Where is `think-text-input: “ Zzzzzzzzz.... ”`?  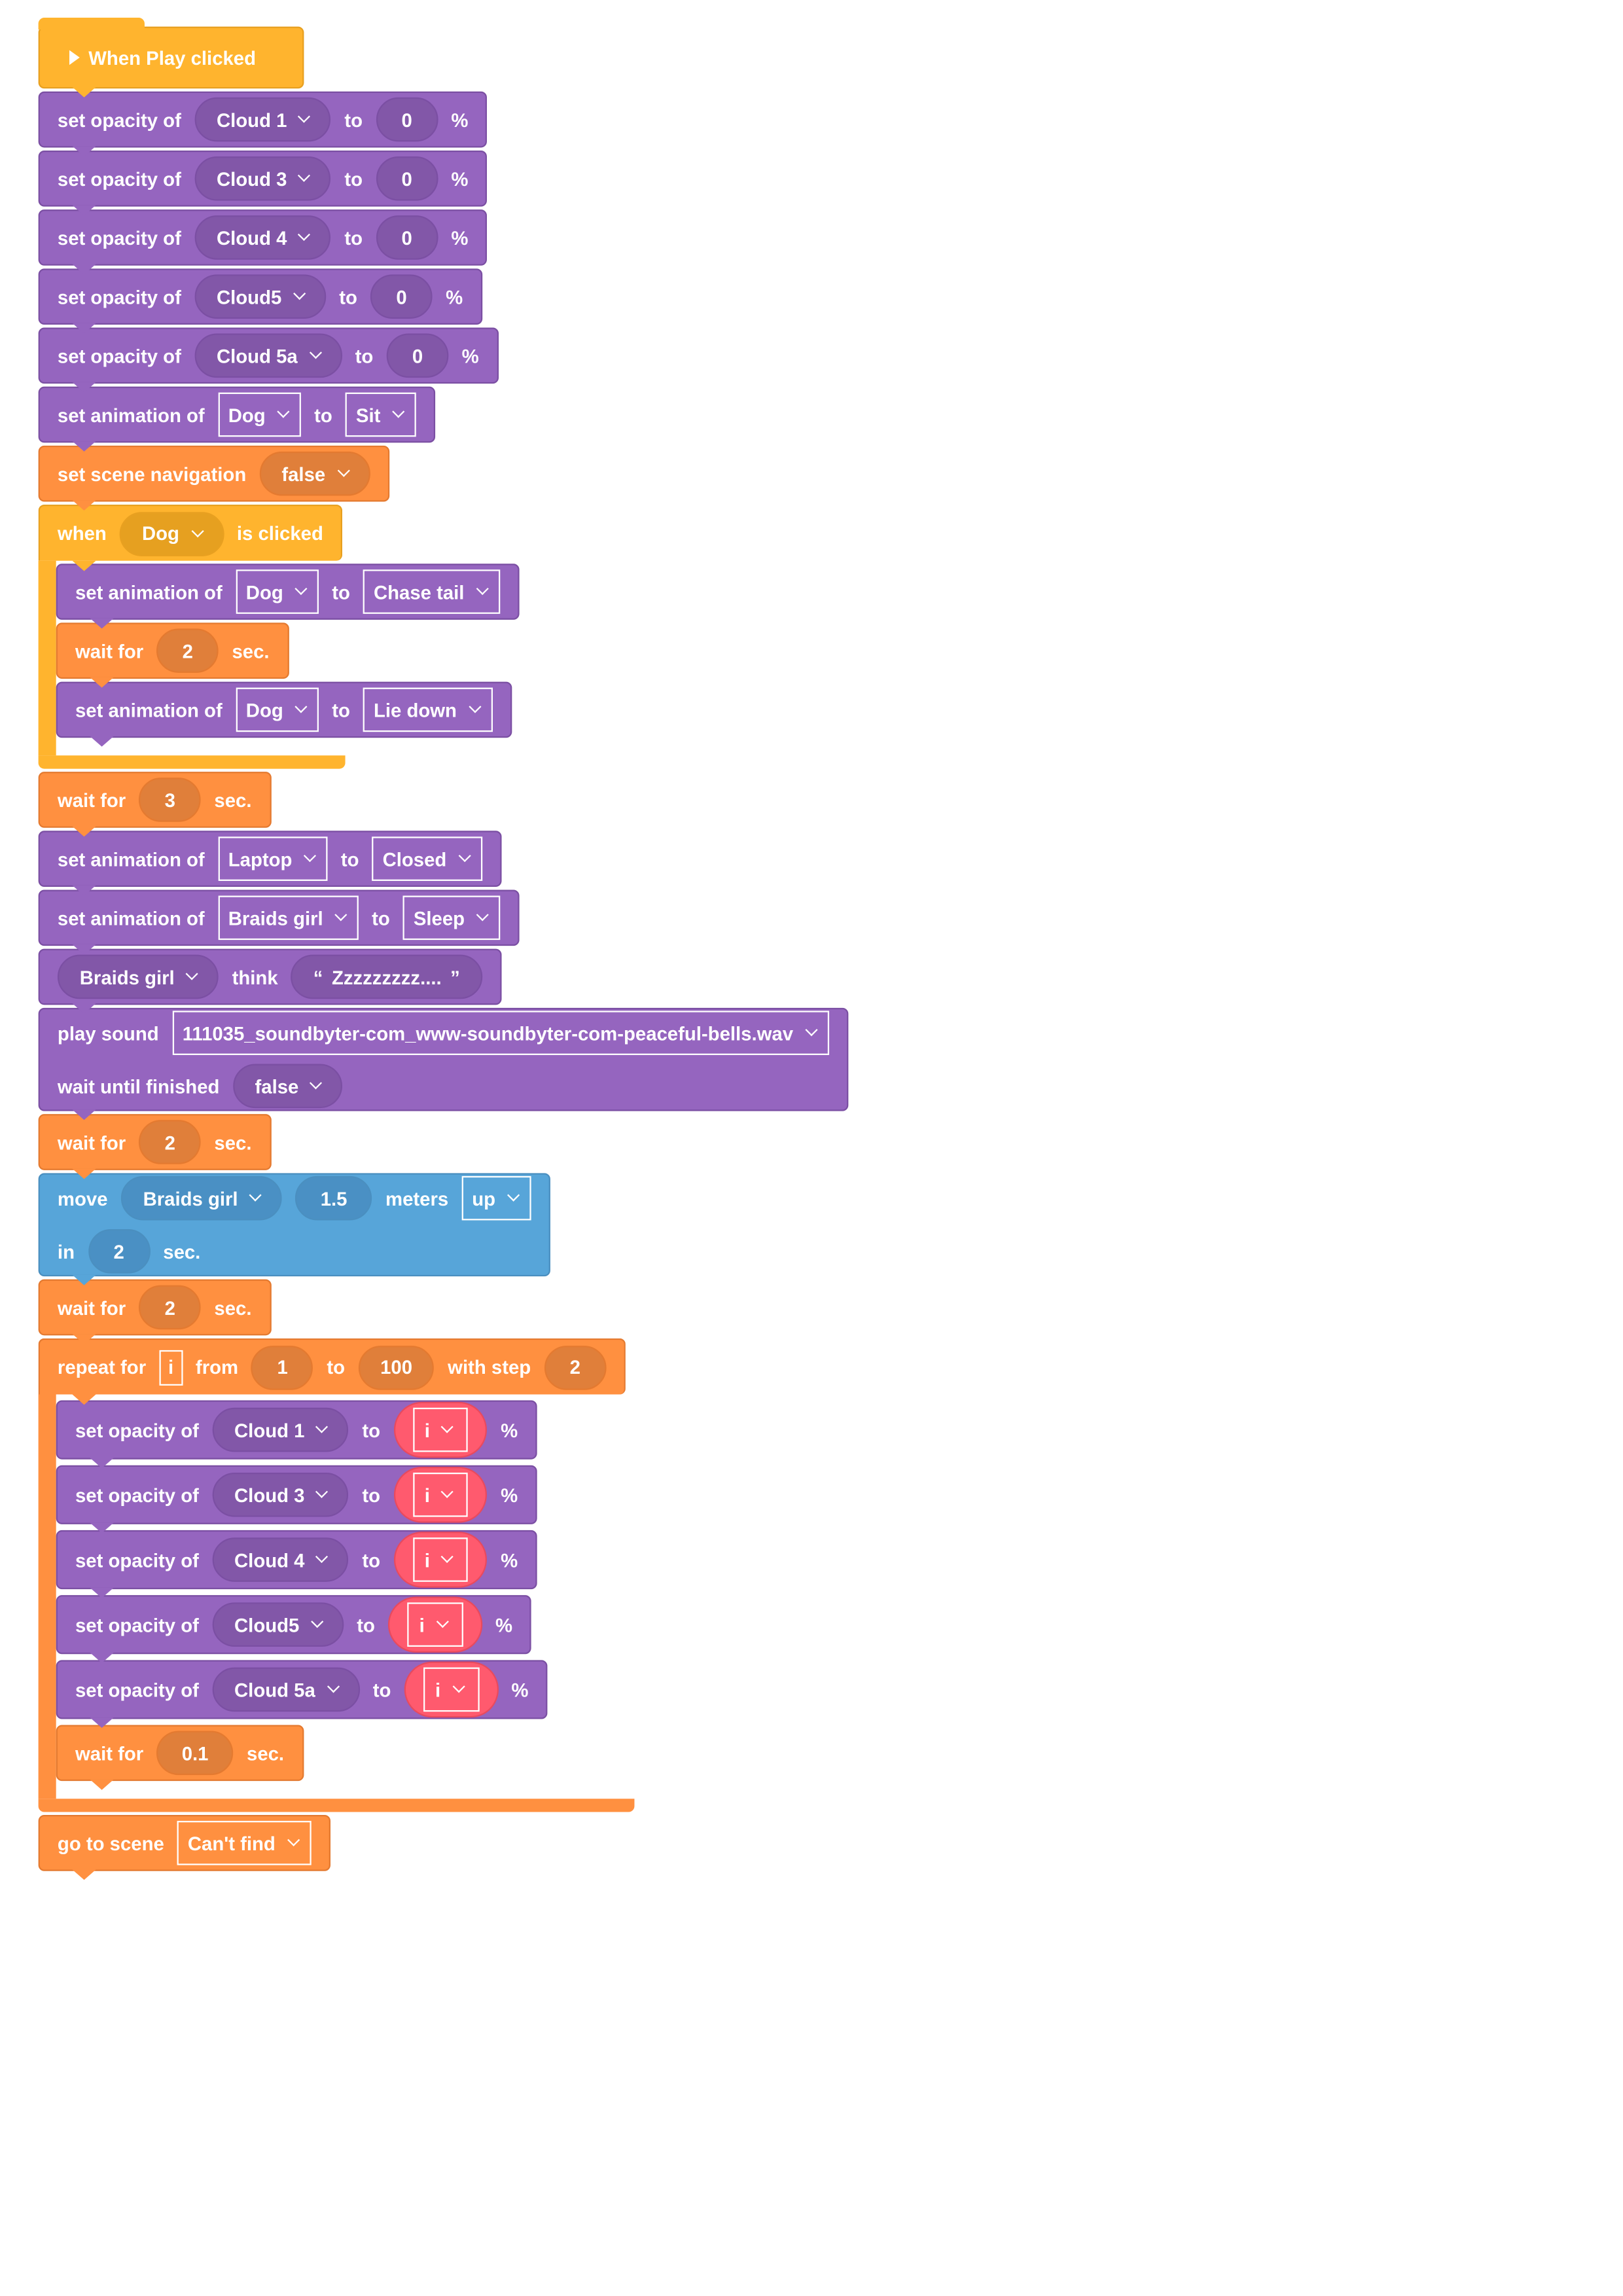 think-text-input: “ Zzzzzzzzz.... ” is located at coordinates (386, 976).